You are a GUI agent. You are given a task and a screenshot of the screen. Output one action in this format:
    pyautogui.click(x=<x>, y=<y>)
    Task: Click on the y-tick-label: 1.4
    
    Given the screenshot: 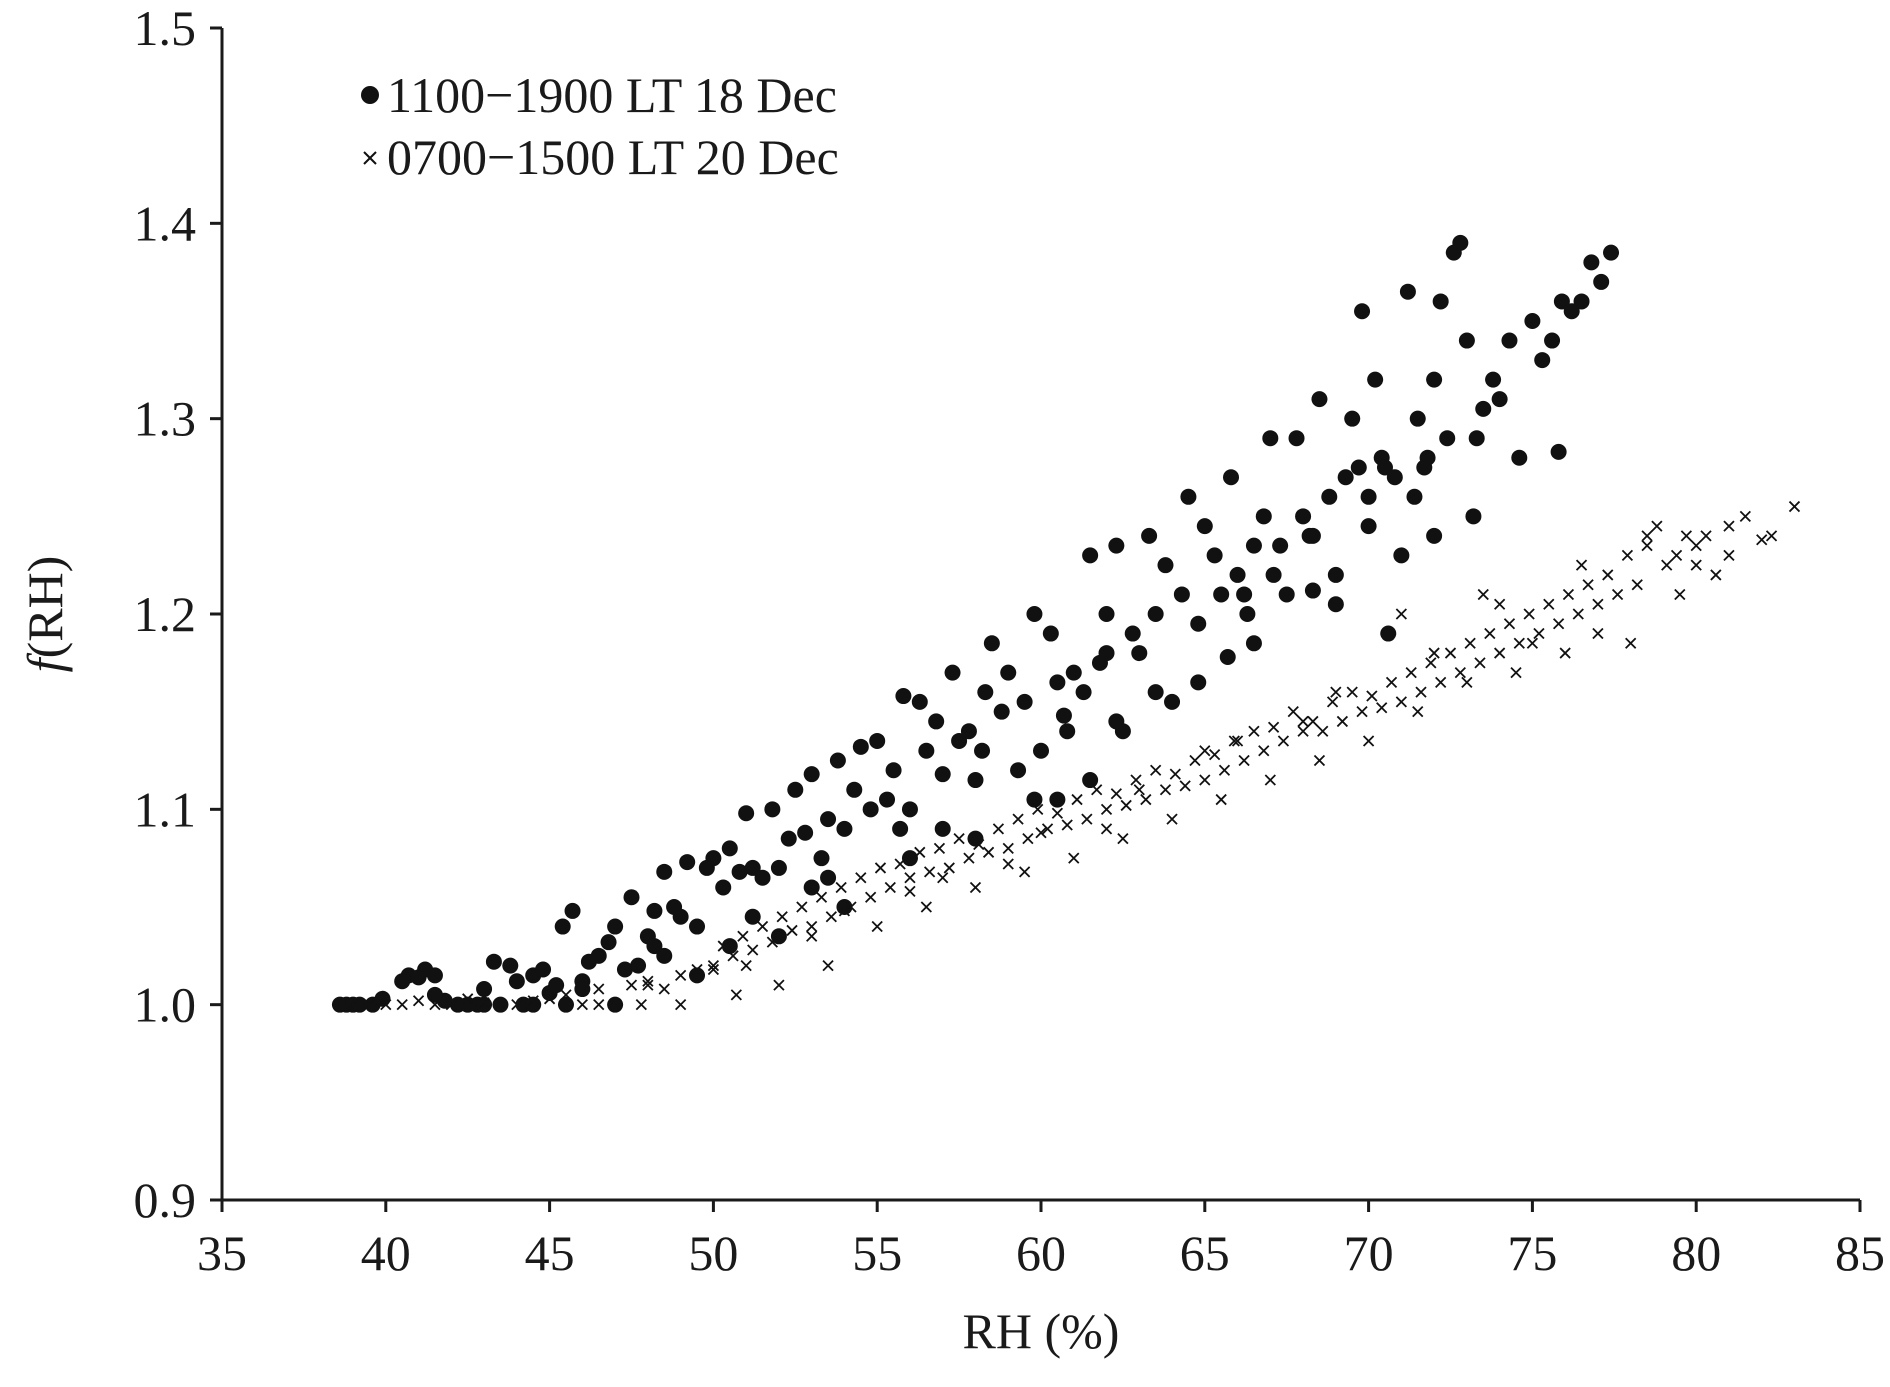 What is the action you would take?
    pyautogui.click(x=165, y=223)
    